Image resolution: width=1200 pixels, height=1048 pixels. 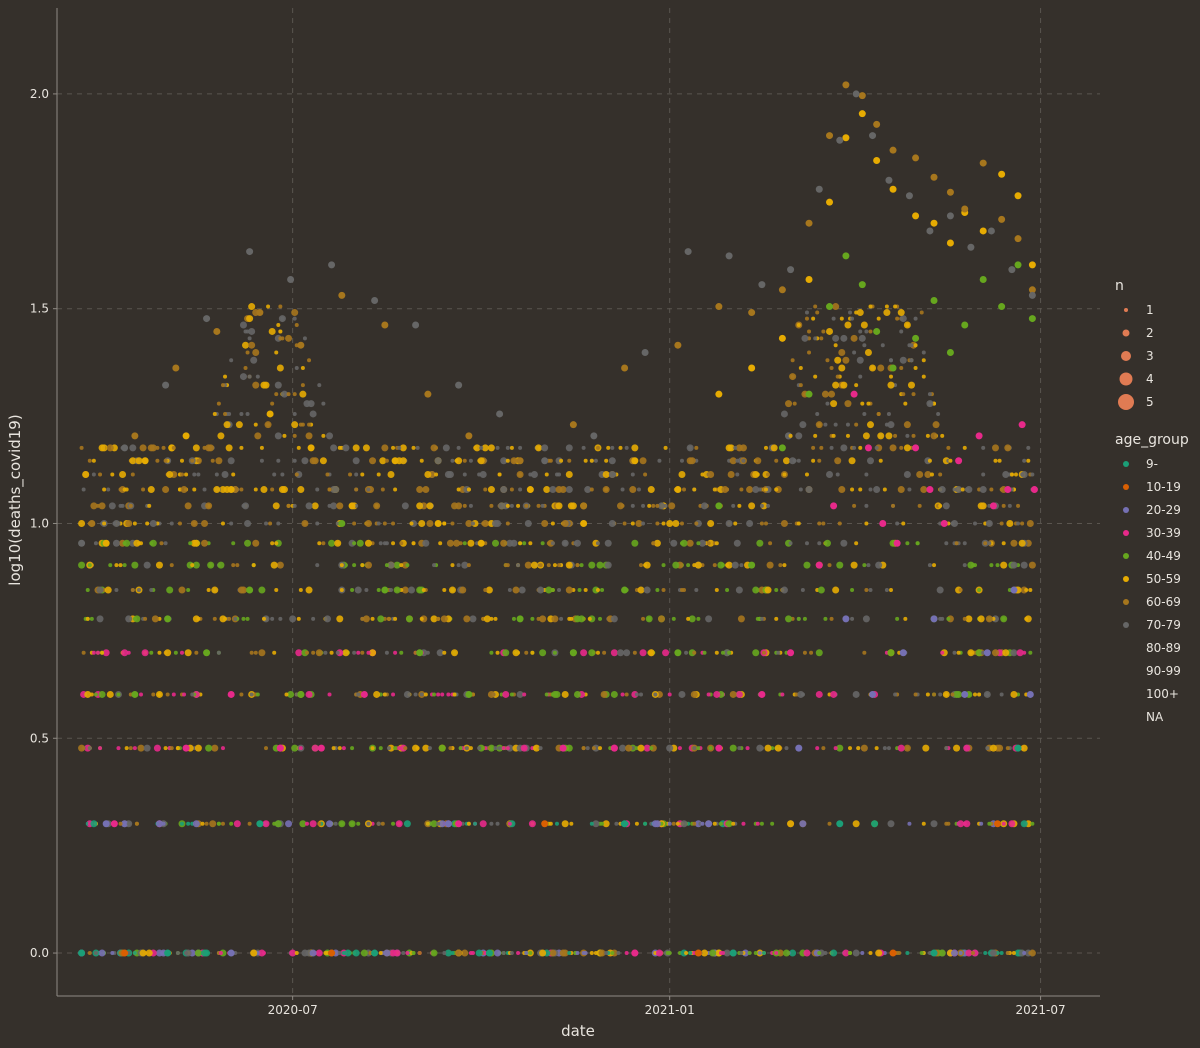 What do you see at coordinates (1150, 310) in the screenshot?
I see `size-legend-label: 1` at bounding box center [1150, 310].